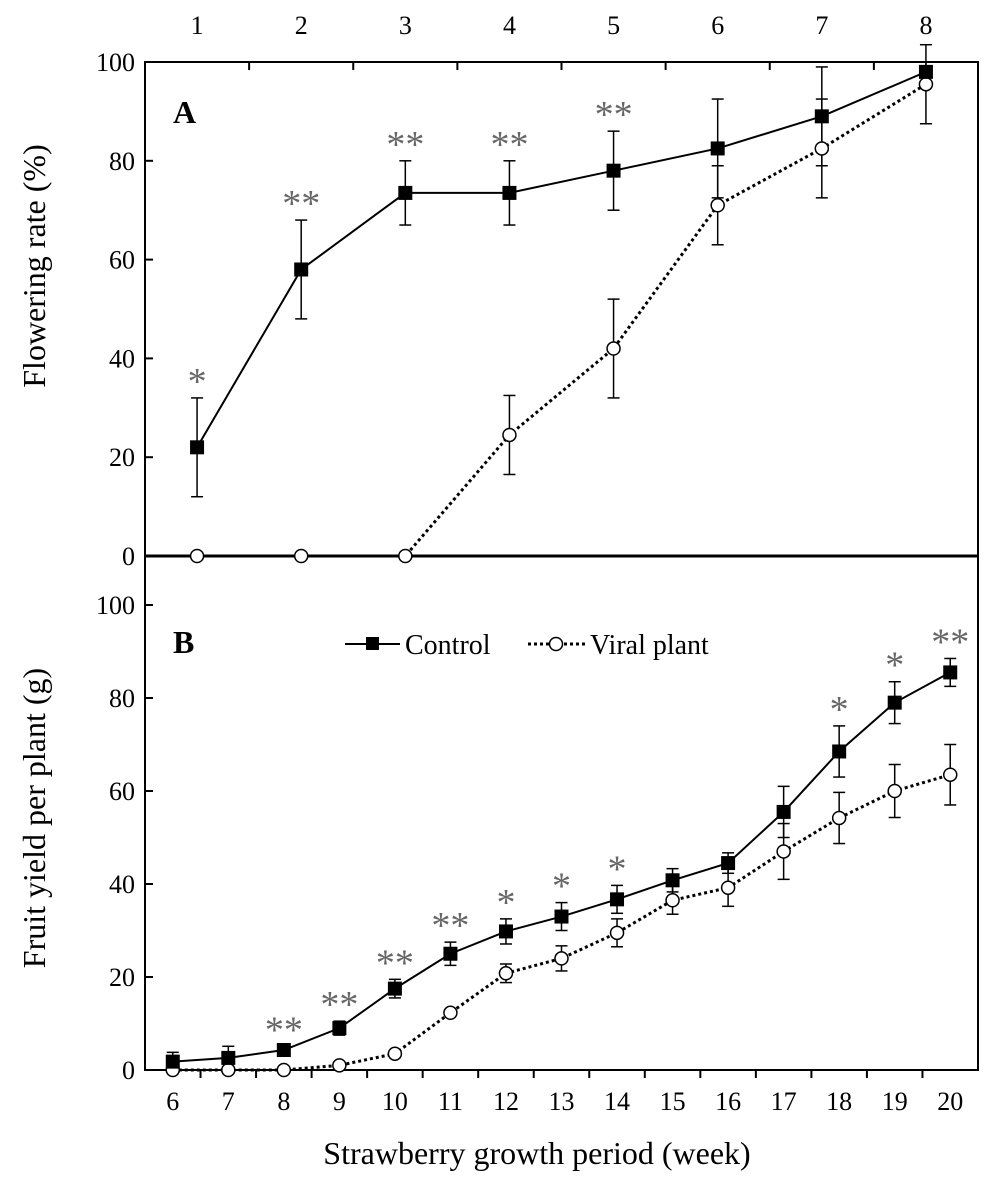  What do you see at coordinates (673, 1101) in the screenshot?
I see `xtick-label: 15` at bounding box center [673, 1101].